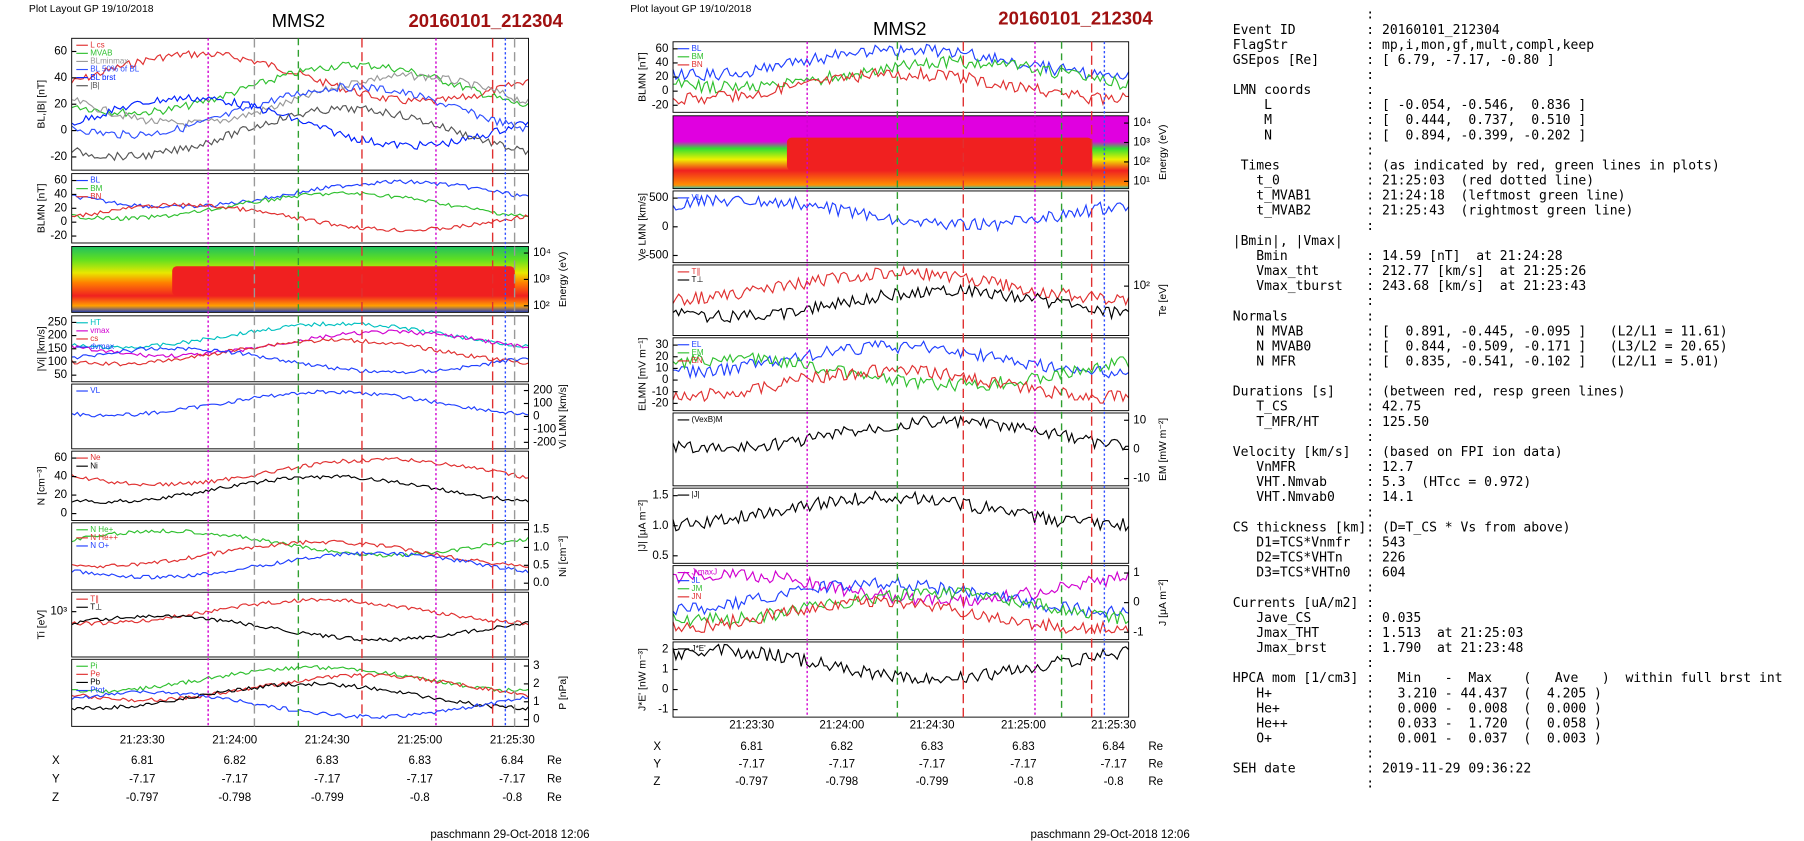 This screenshot has width=1804, height=841. Describe the element at coordinates (95, 457) in the screenshot. I see `legend-entry: Ne` at that location.